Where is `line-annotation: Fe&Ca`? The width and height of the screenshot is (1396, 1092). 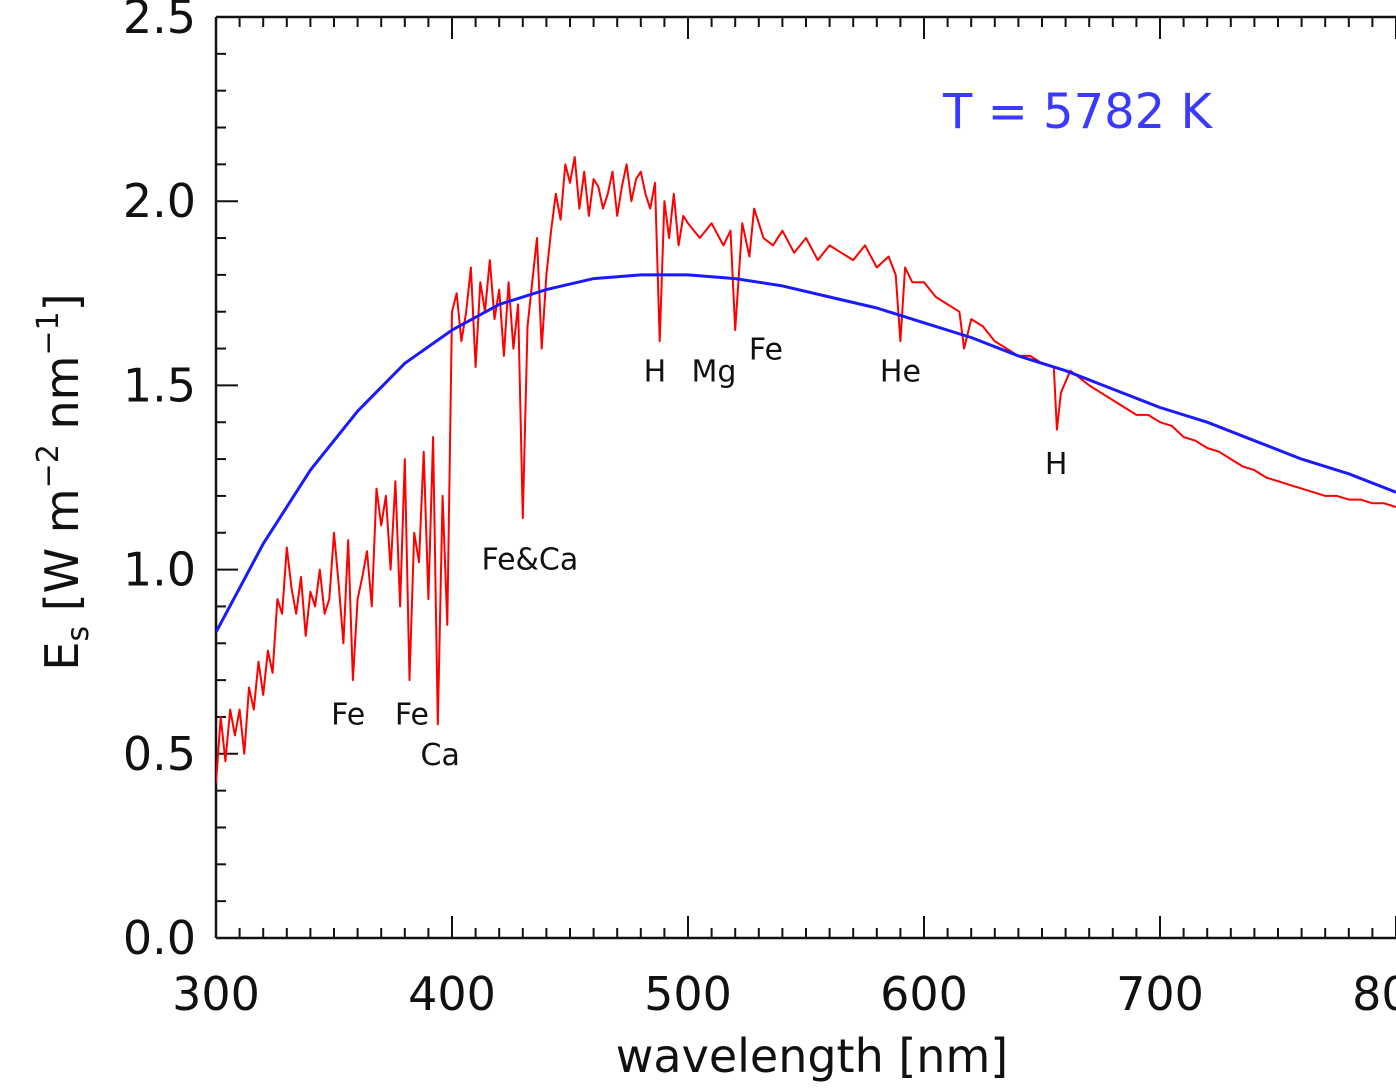 line-annotation: Fe&Ca is located at coordinates (529, 560).